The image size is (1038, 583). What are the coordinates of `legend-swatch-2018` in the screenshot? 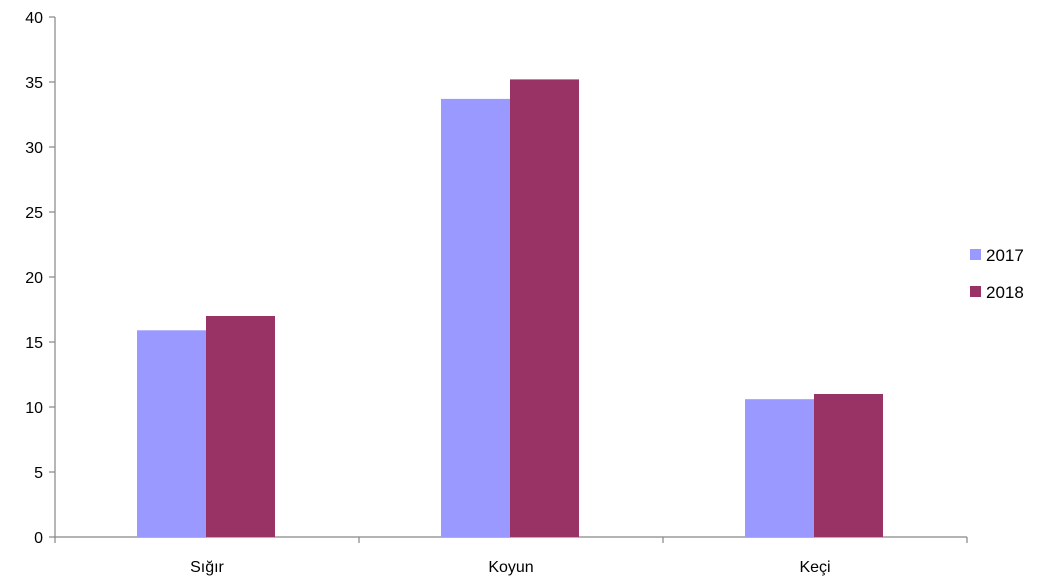 It's located at (975, 291).